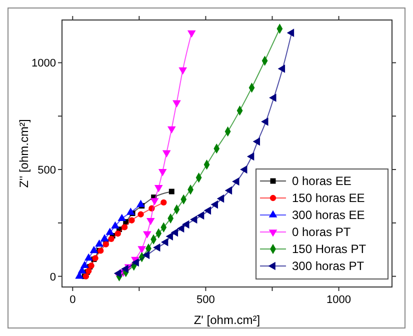  What do you see at coordinates (328, 266) in the screenshot?
I see `legend-label: 300 horas PT` at bounding box center [328, 266].